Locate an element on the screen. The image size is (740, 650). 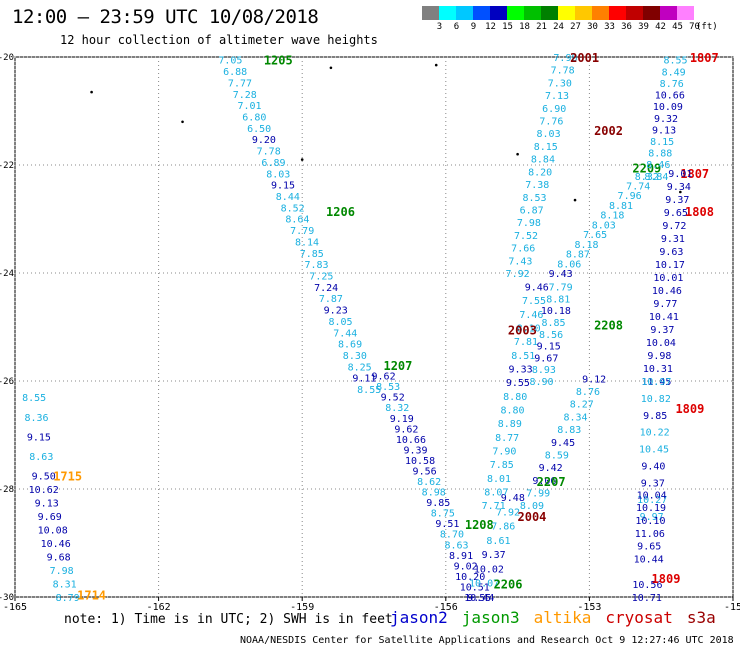
wave-height-label: 9.31 is located at coordinates (673, 239).